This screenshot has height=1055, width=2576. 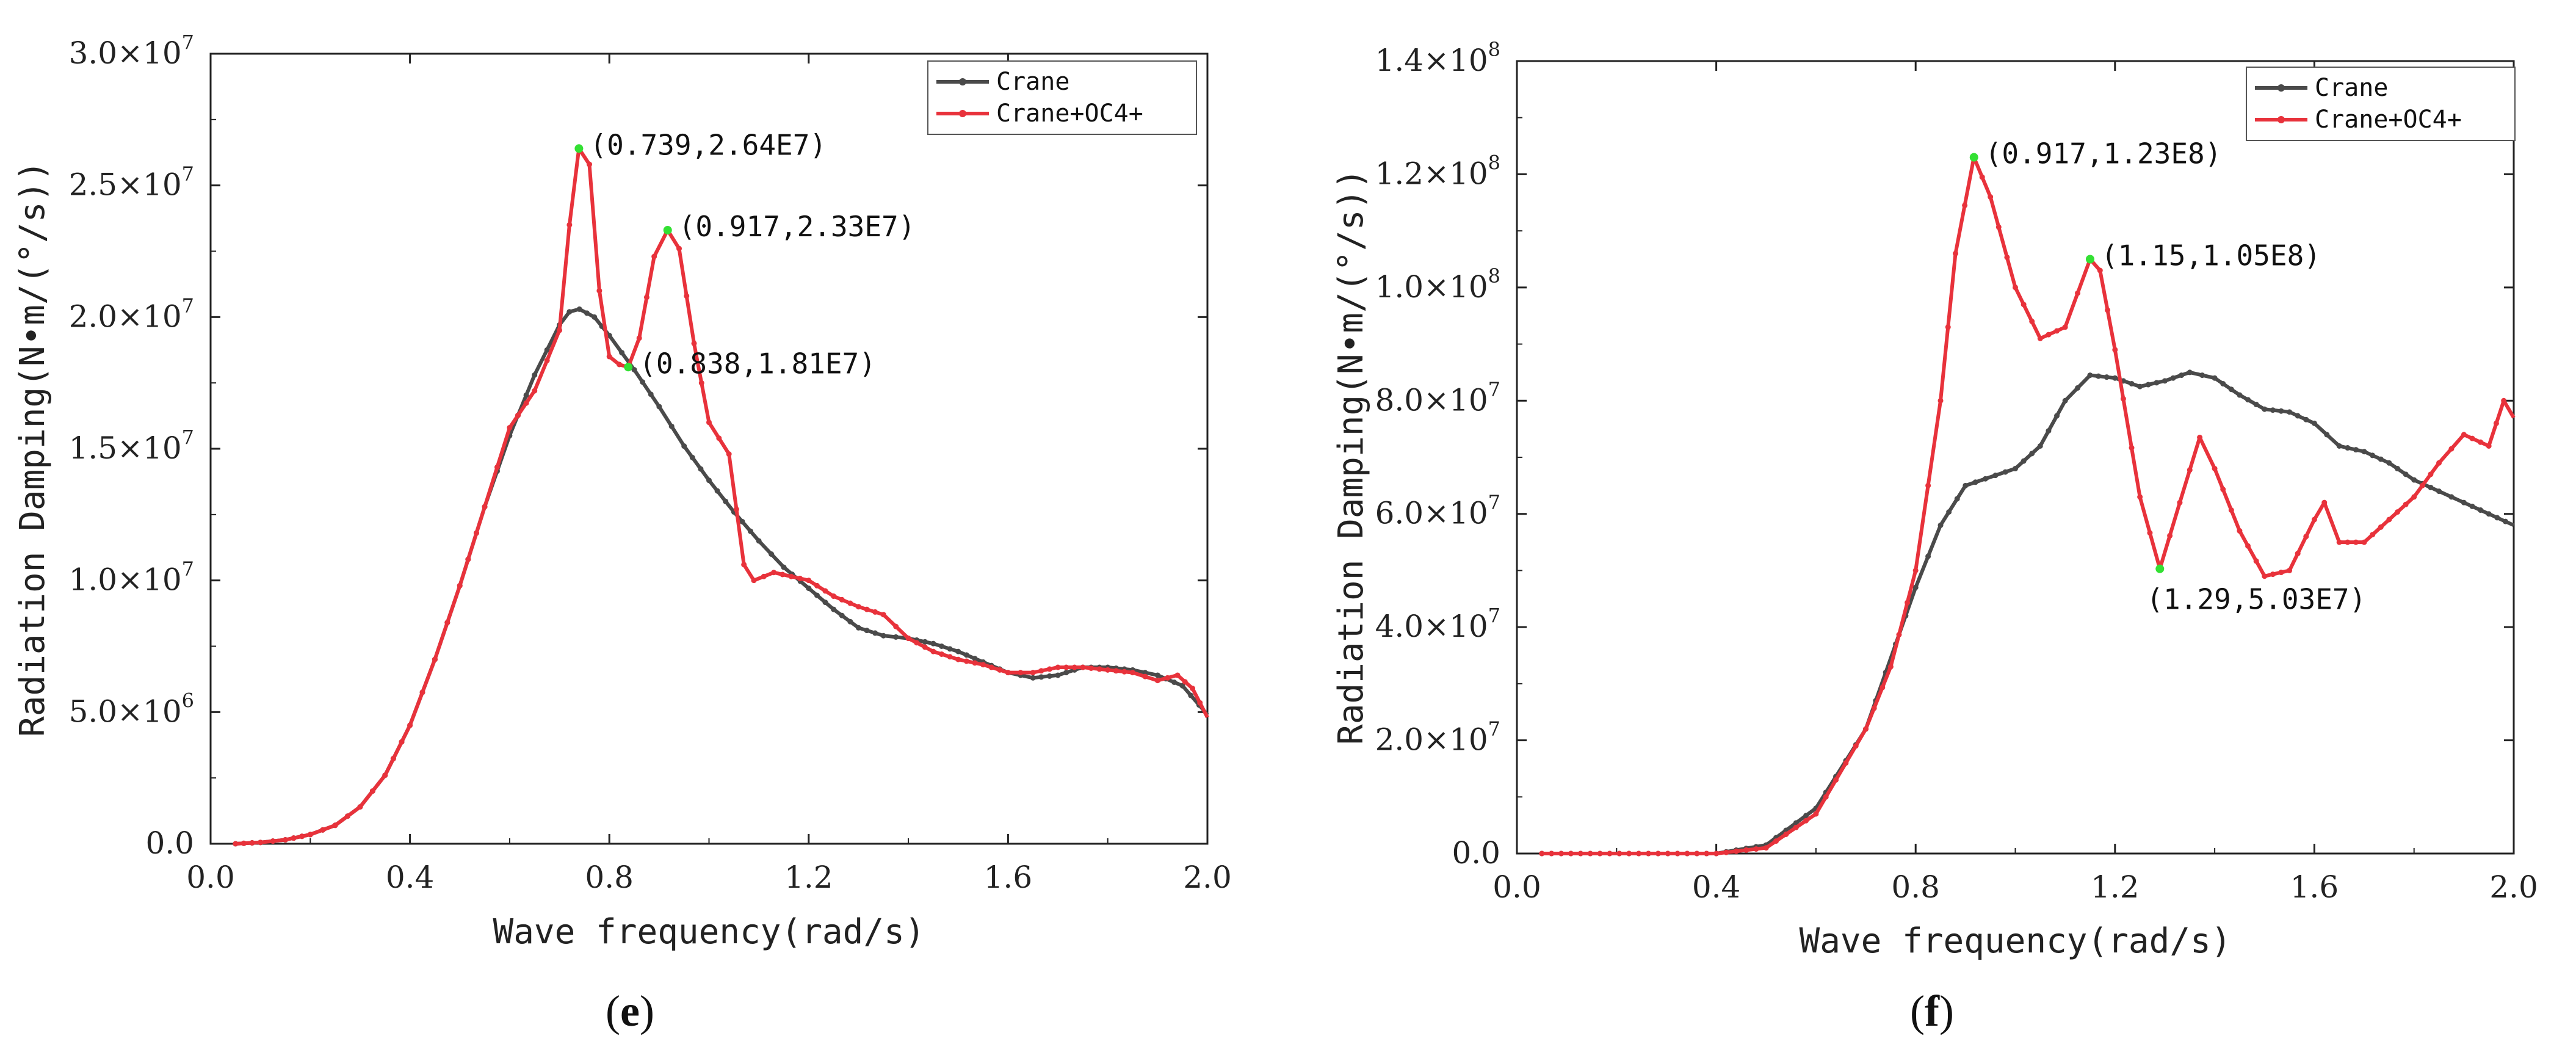 What do you see at coordinates (131, 577) in the screenshot?
I see `y-tick-label: 1.0×107` at bounding box center [131, 577].